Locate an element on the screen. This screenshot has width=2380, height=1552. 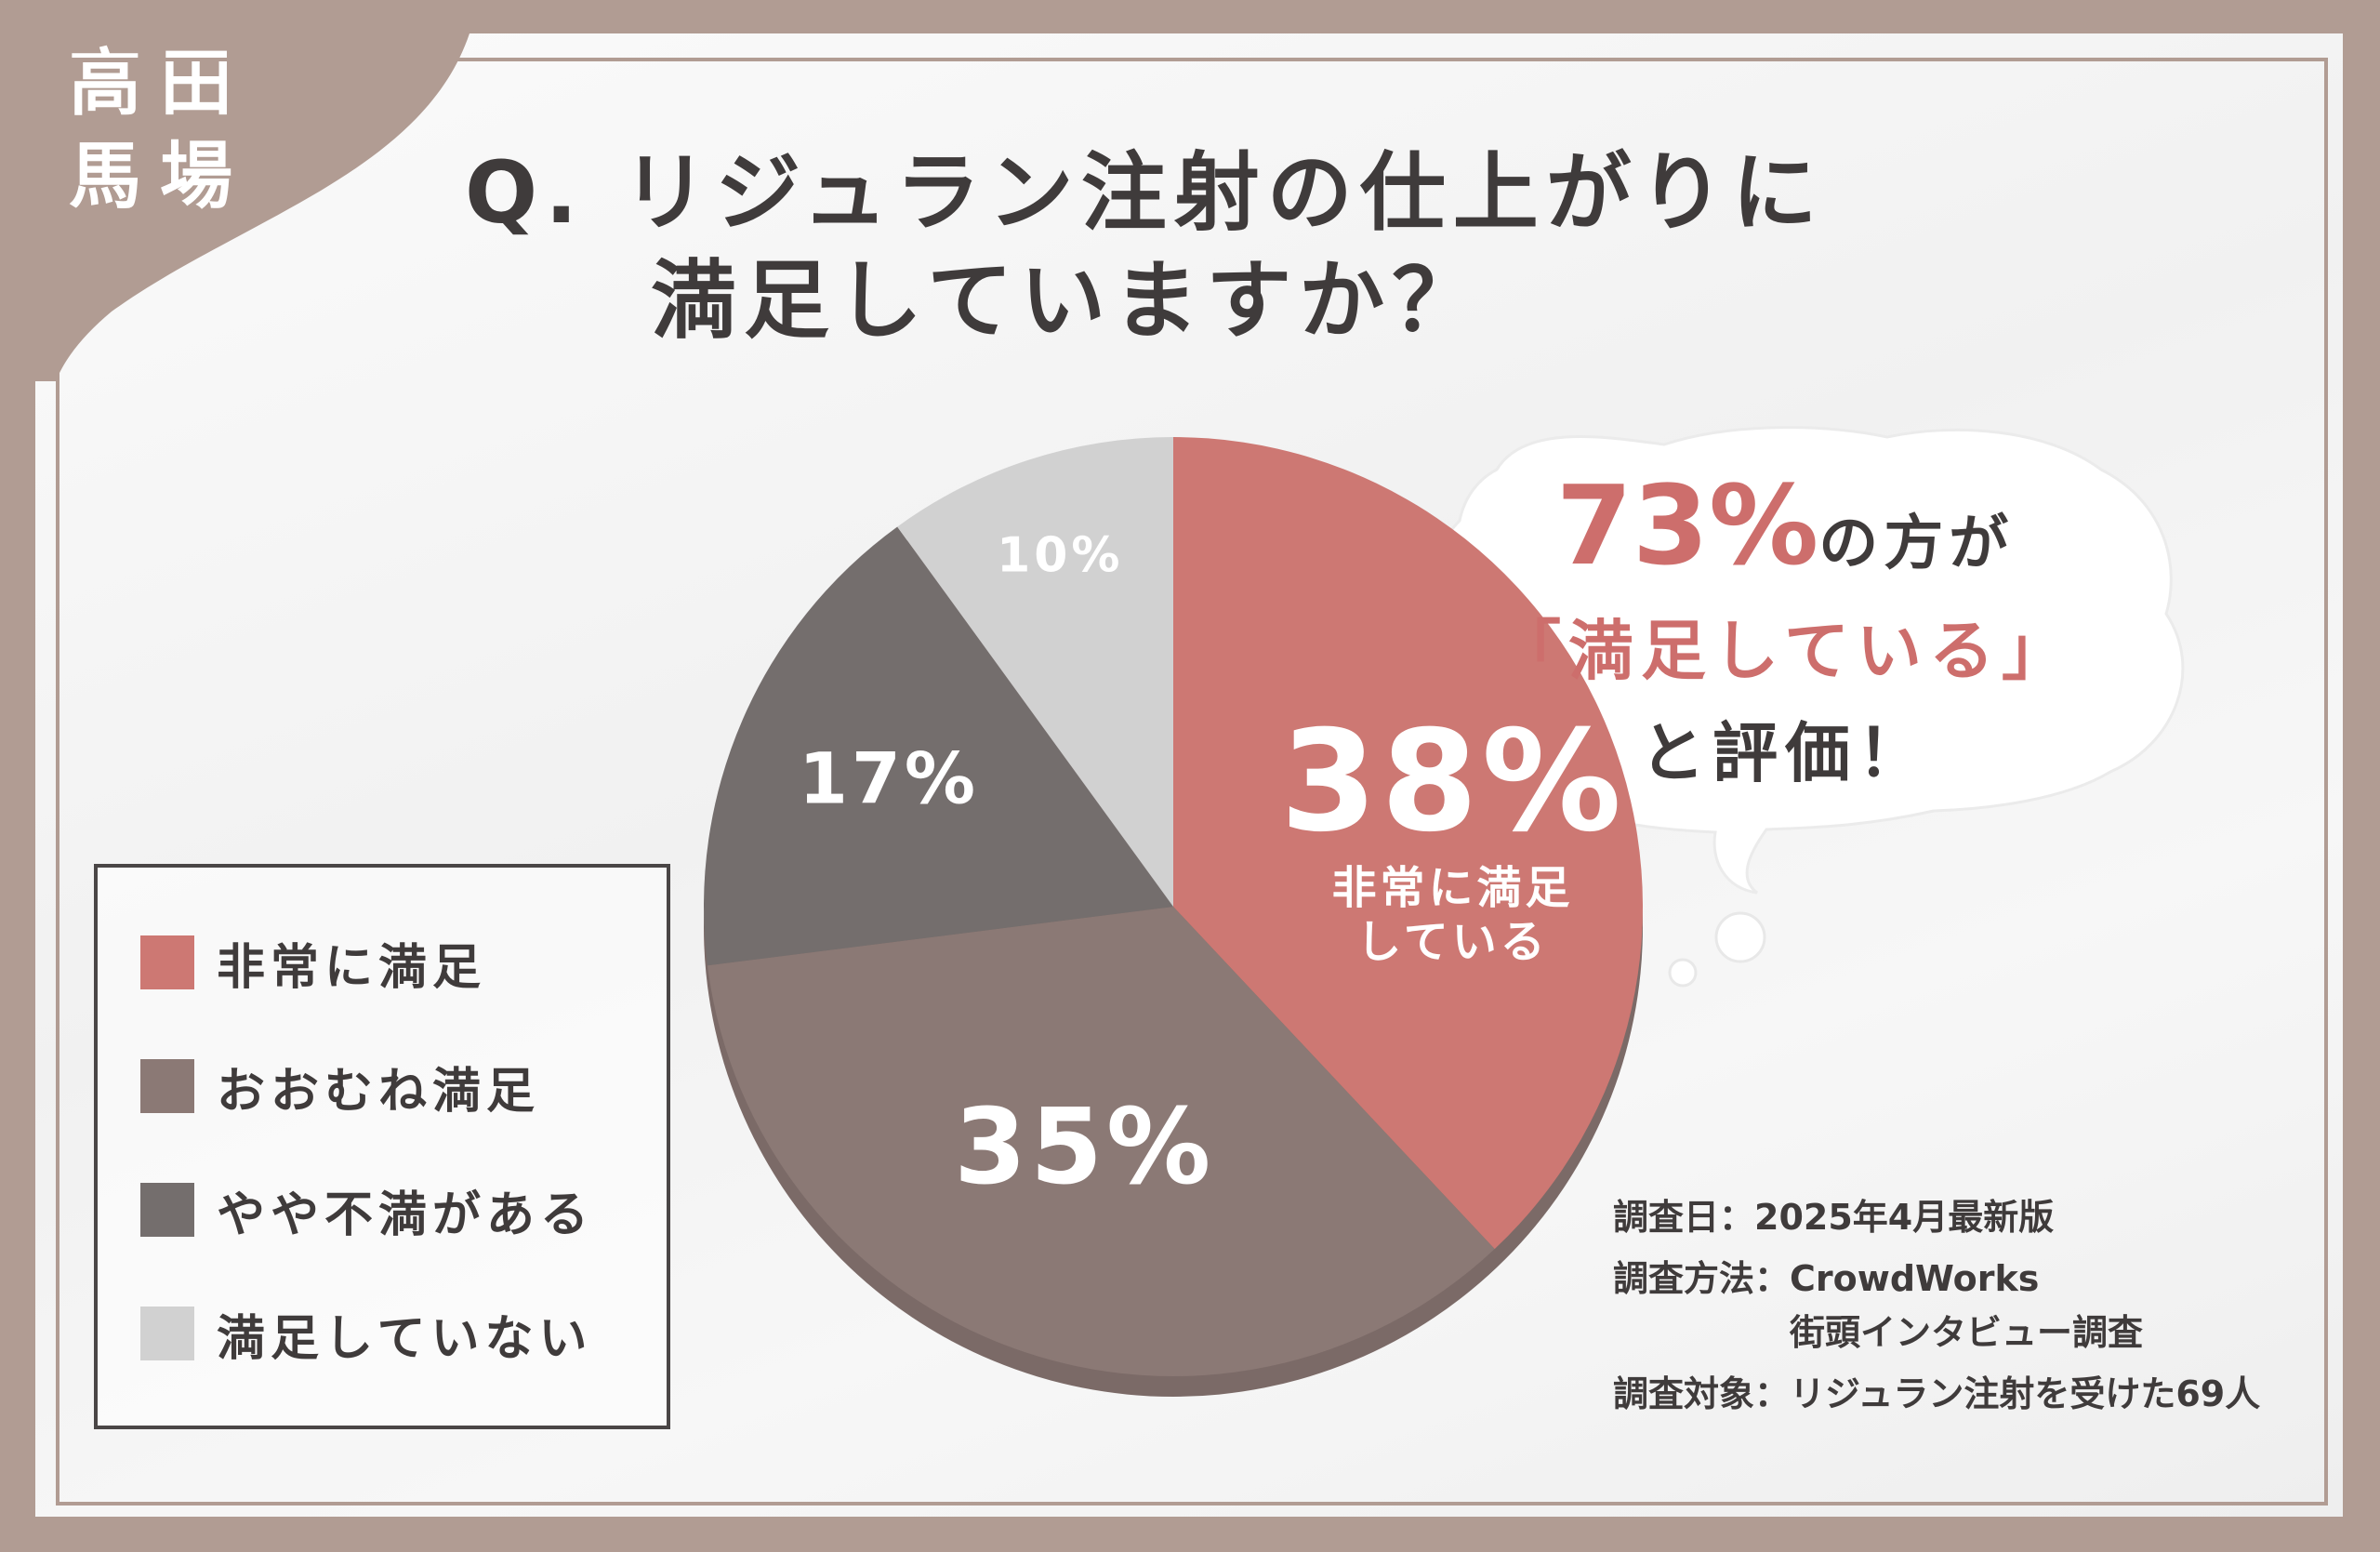
legend-label: 非常に満足 is located at coordinates (352, 967).